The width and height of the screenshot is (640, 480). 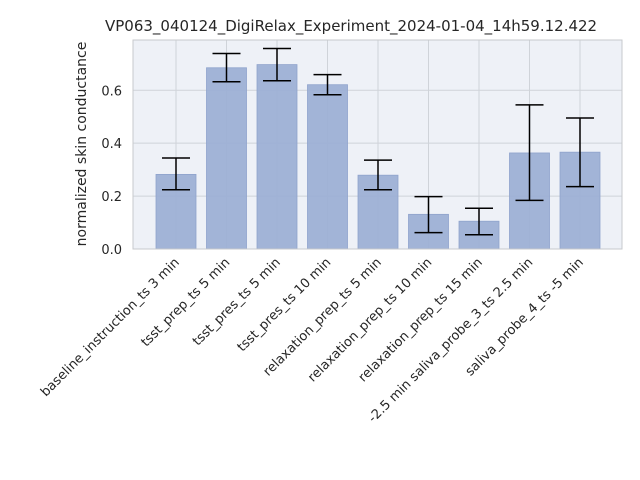 What do you see at coordinates (111, 197) in the screenshot?
I see `y-tick-label: 0.2` at bounding box center [111, 197].